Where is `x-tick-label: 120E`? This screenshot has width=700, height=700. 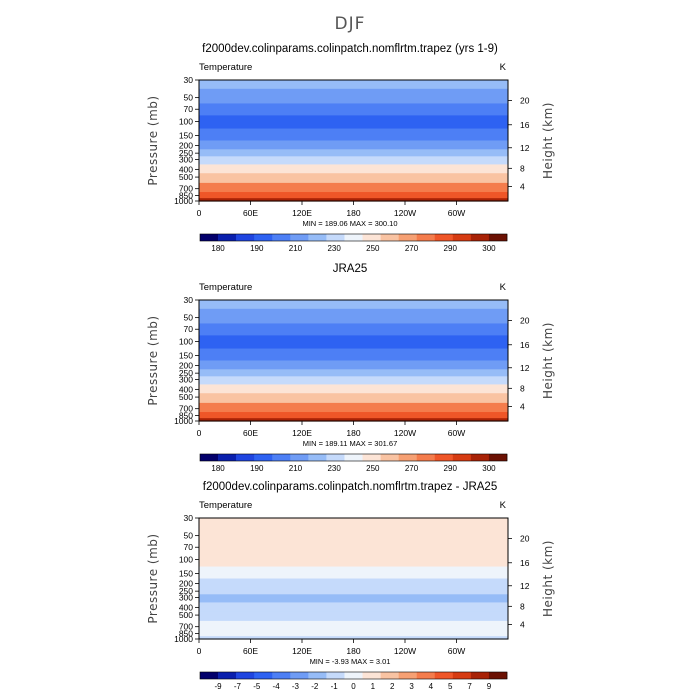 x-tick-label: 120E is located at coordinates (302, 213).